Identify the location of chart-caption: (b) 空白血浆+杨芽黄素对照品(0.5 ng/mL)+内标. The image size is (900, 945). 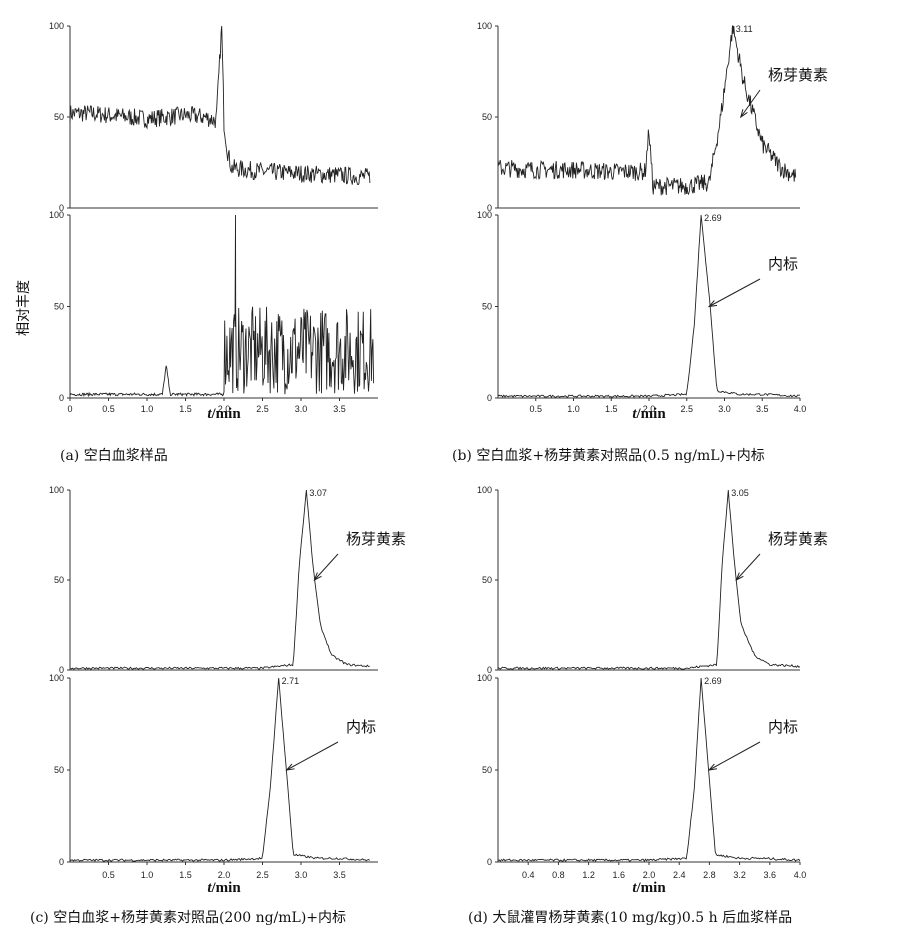
(608, 455).